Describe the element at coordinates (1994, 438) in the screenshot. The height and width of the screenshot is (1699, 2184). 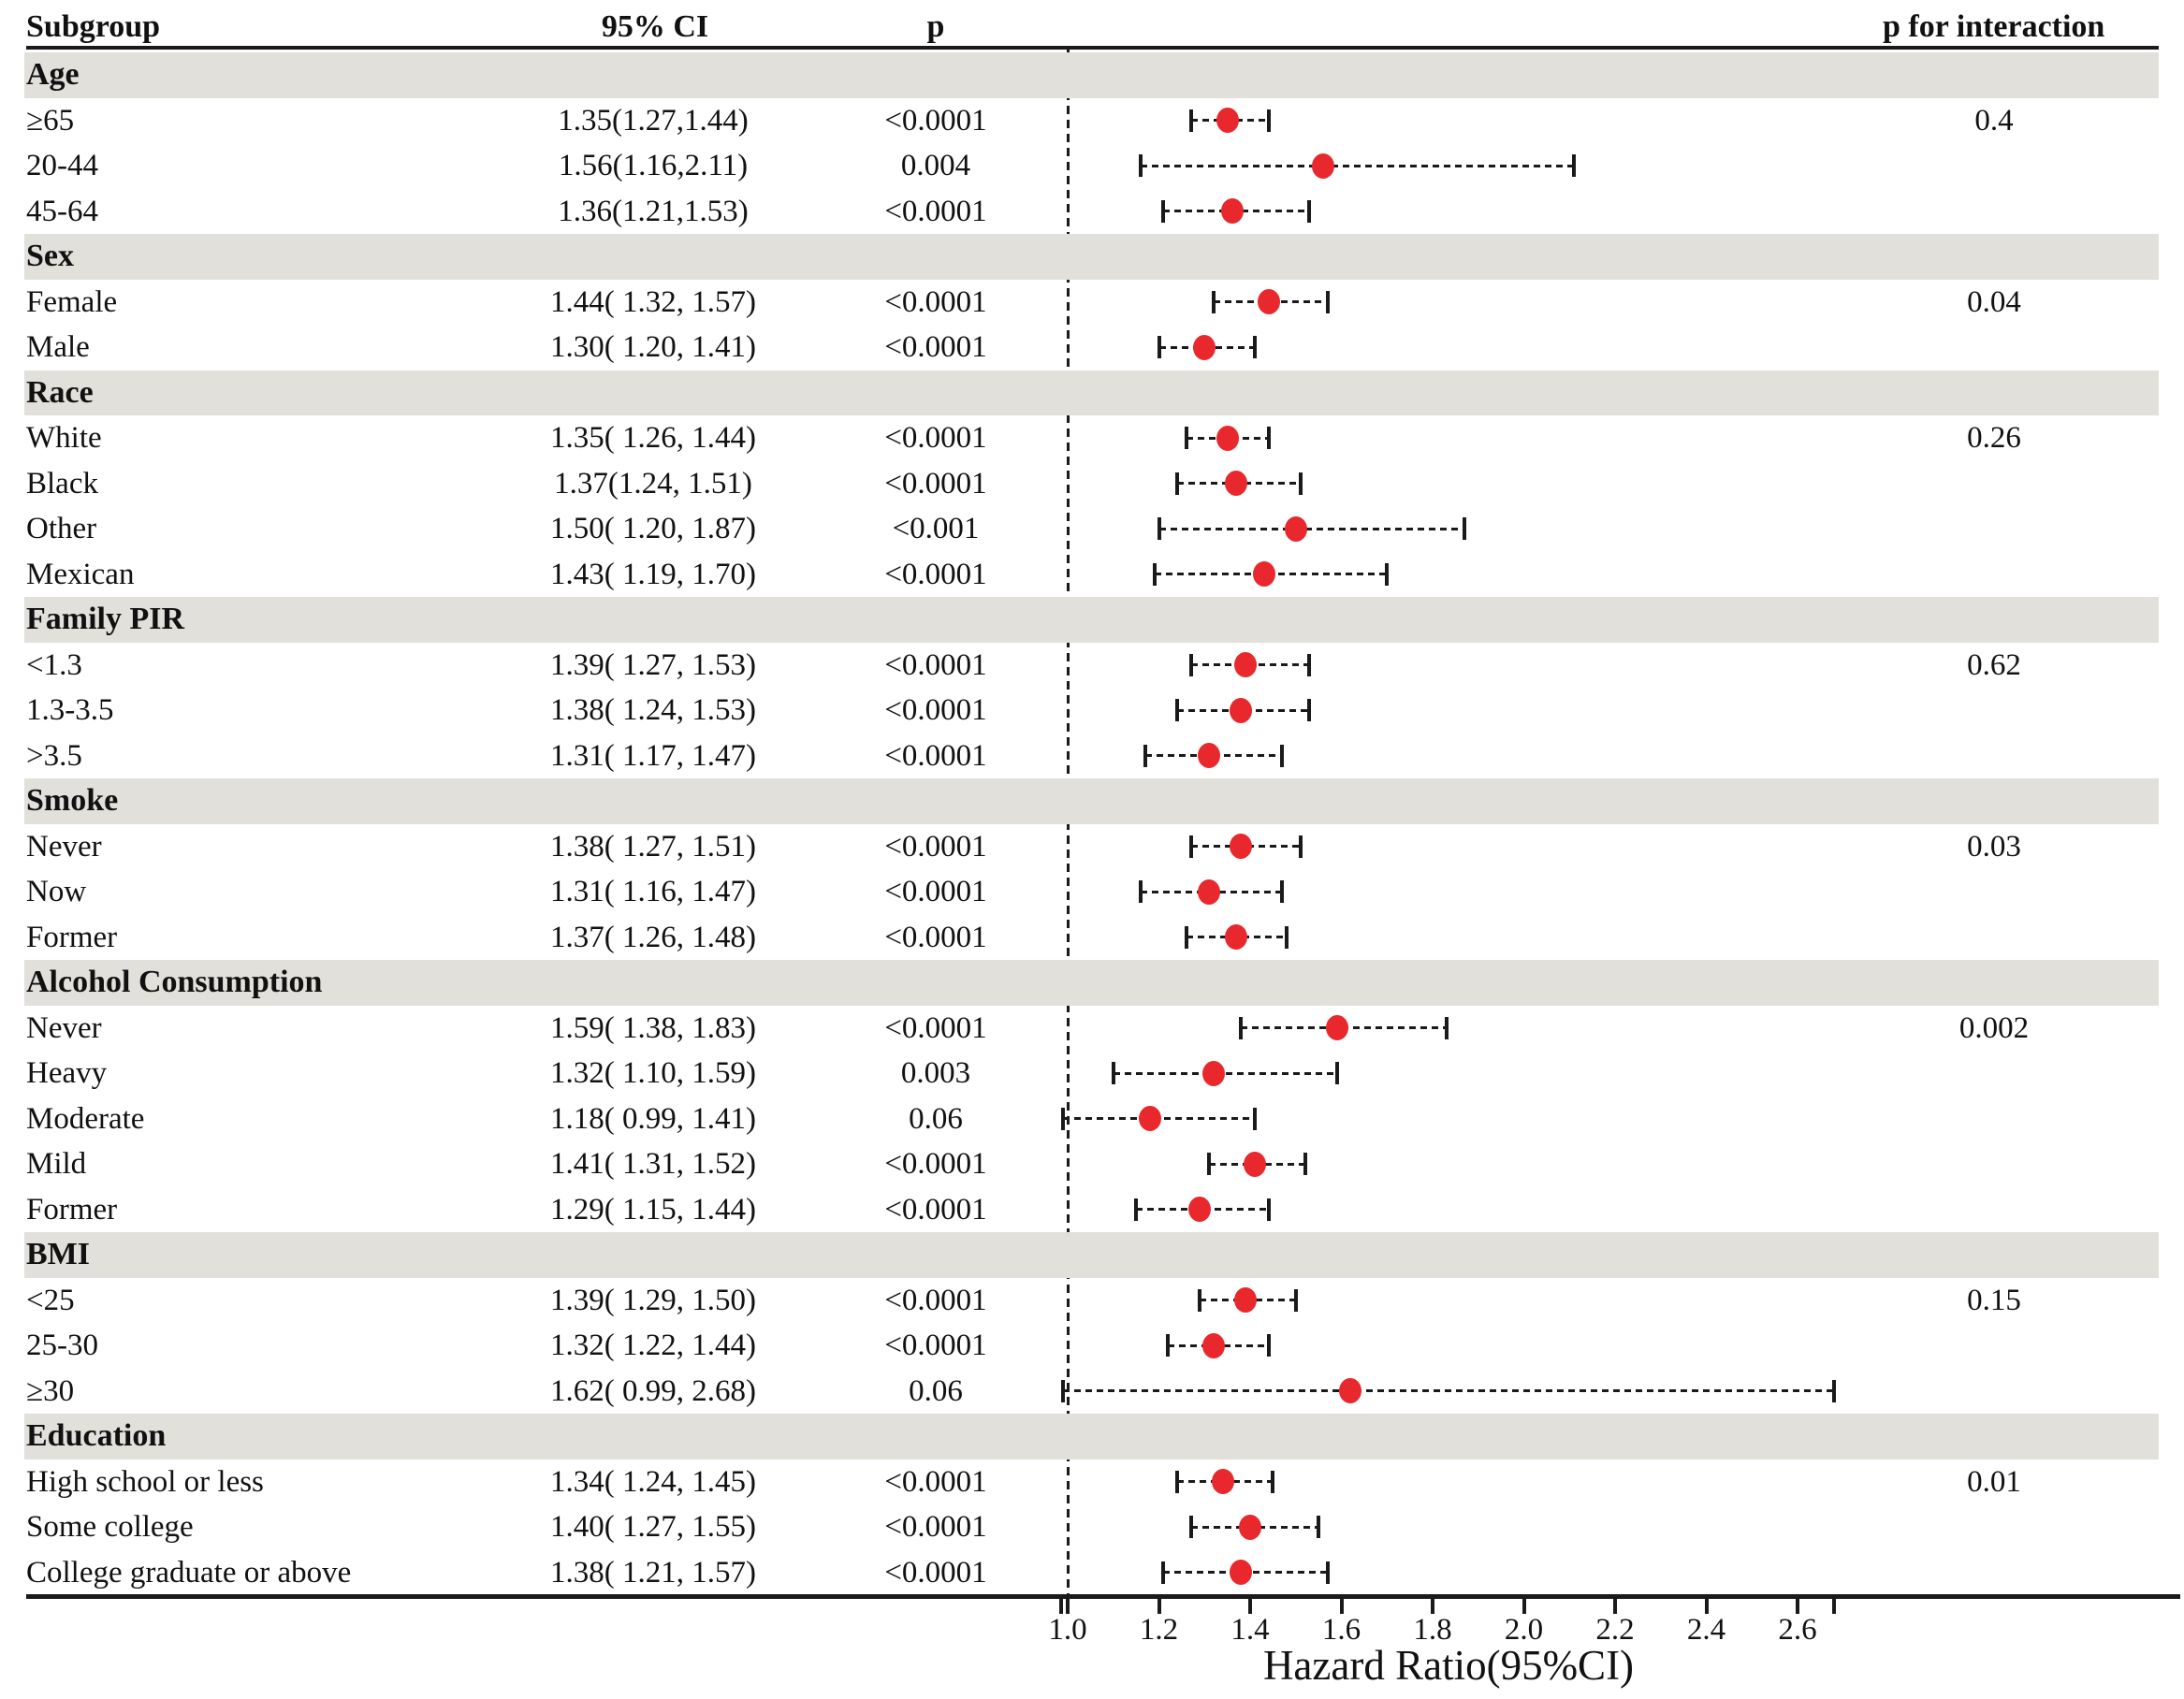
I see `row-p-interaction-value: 0.26` at that location.